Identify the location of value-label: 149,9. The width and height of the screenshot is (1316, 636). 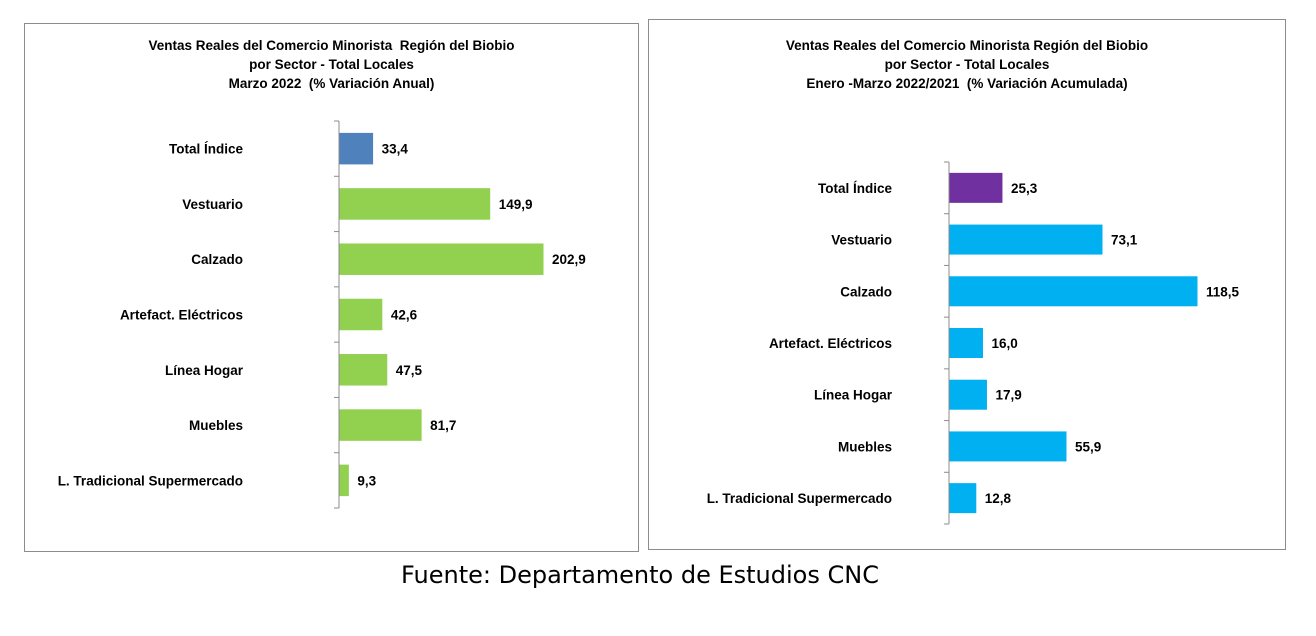
(516, 204).